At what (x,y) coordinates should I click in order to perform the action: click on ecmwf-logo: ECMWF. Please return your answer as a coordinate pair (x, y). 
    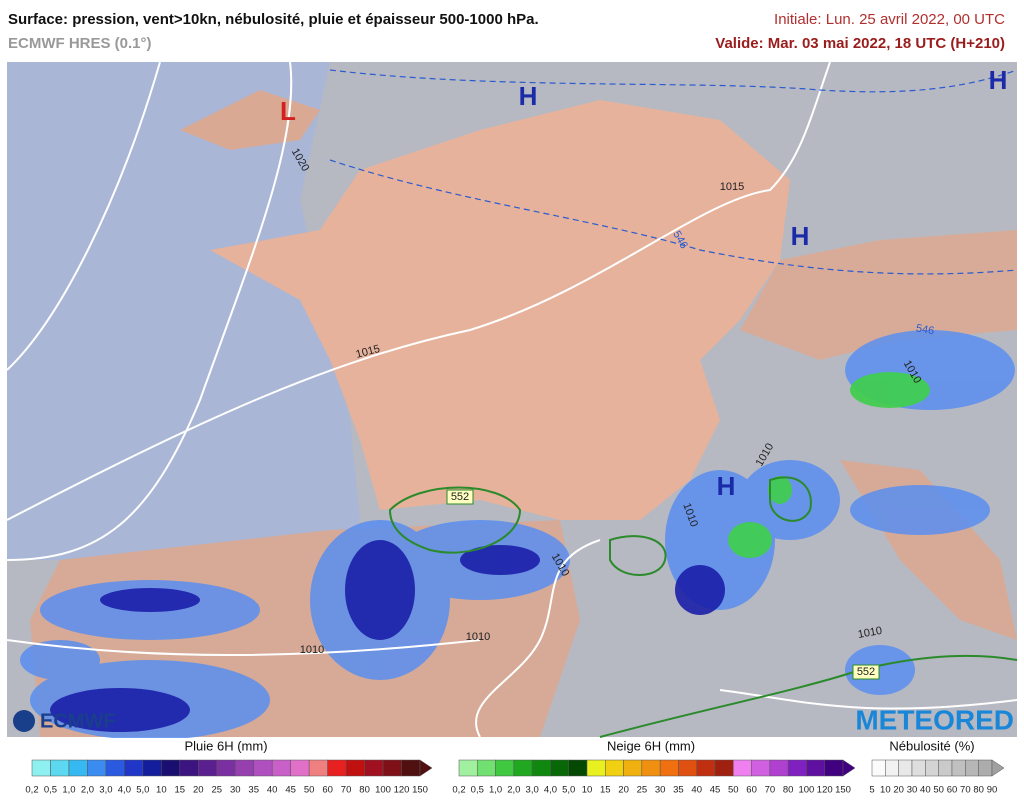
    Looking at the image, I should click on (78, 721).